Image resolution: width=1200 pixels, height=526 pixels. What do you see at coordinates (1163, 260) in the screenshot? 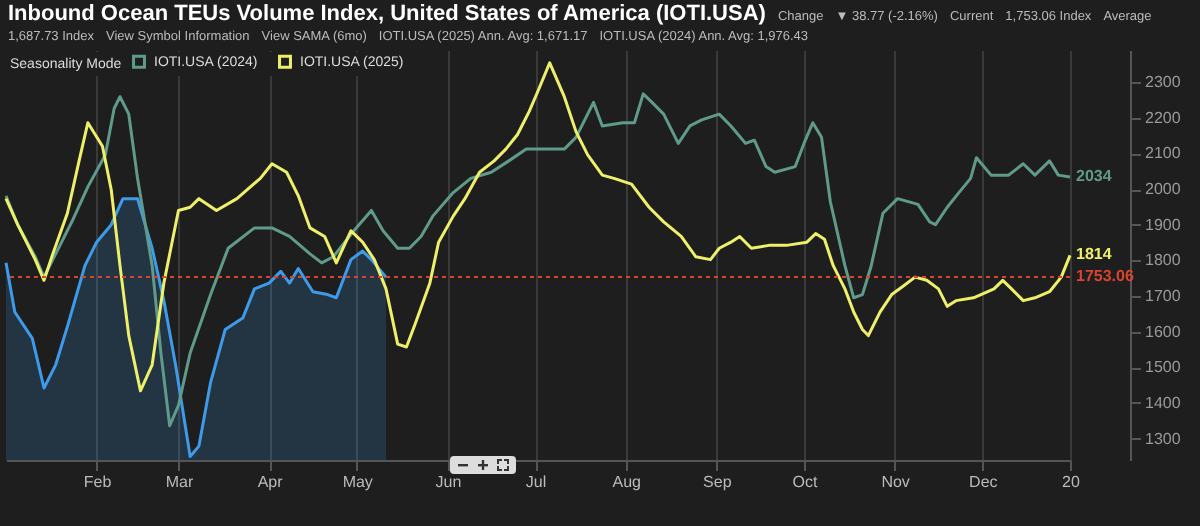
I see `y-tick-label: 1800` at bounding box center [1163, 260].